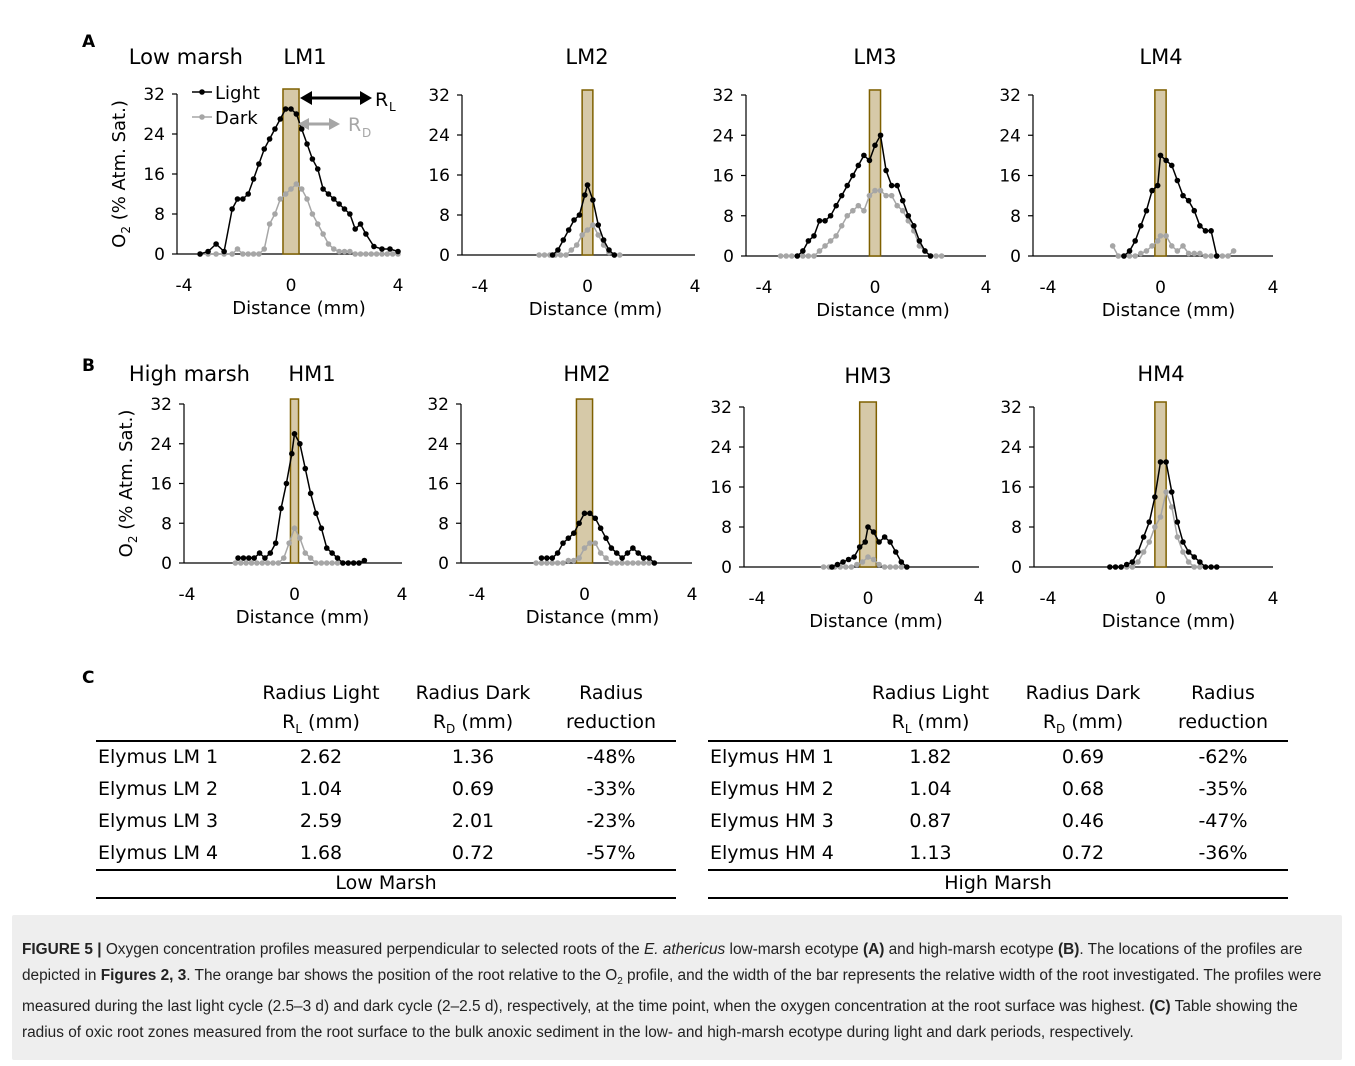  What do you see at coordinates (979, 599) in the screenshot?
I see `x-tick-label: 4` at bounding box center [979, 599].